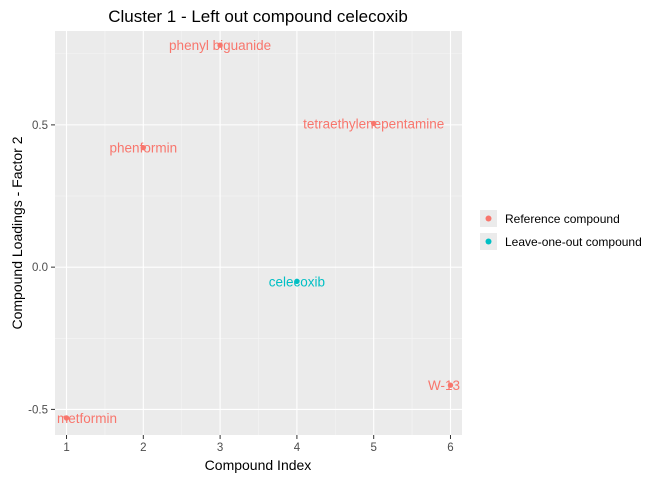 Image resolution: width=672 pixels, height=480 pixels. Describe the element at coordinates (450, 448) in the screenshot. I see `x-tick-label: 6` at that location.